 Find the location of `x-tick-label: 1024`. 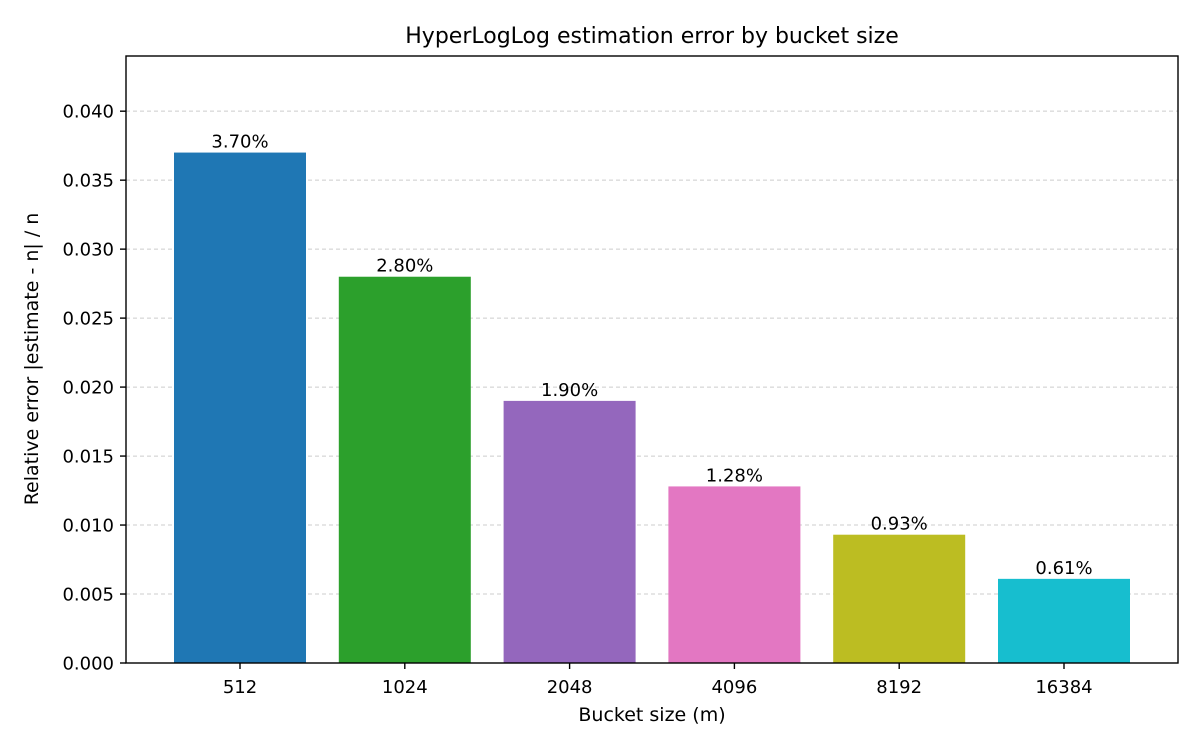

x-tick-label: 1024 is located at coordinates (405, 687).